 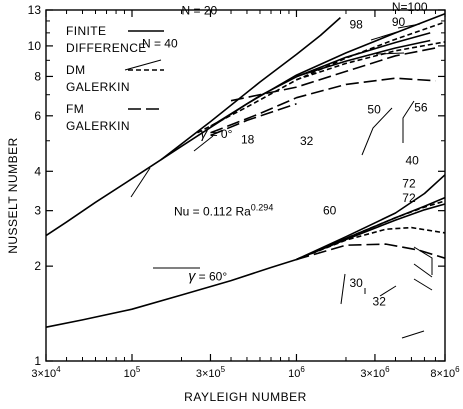 I want to click on y-tick-label: 8, so click(x=37, y=76).